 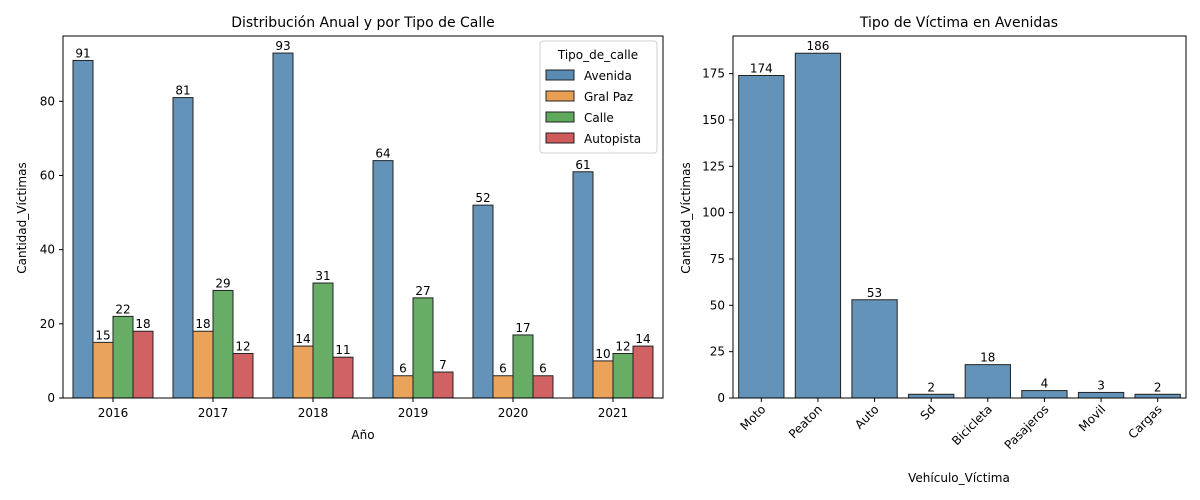 I want to click on bar-bicicleta, so click(x=987, y=381).